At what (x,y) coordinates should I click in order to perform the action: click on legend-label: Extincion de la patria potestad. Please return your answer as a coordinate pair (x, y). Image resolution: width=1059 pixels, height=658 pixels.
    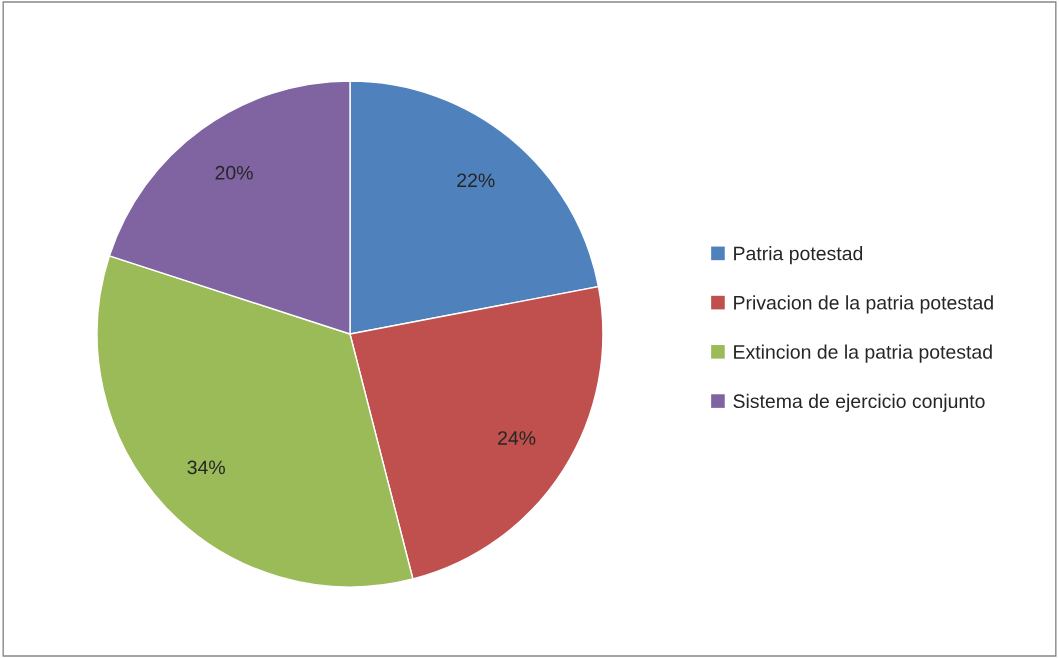
    Looking at the image, I should click on (863, 353).